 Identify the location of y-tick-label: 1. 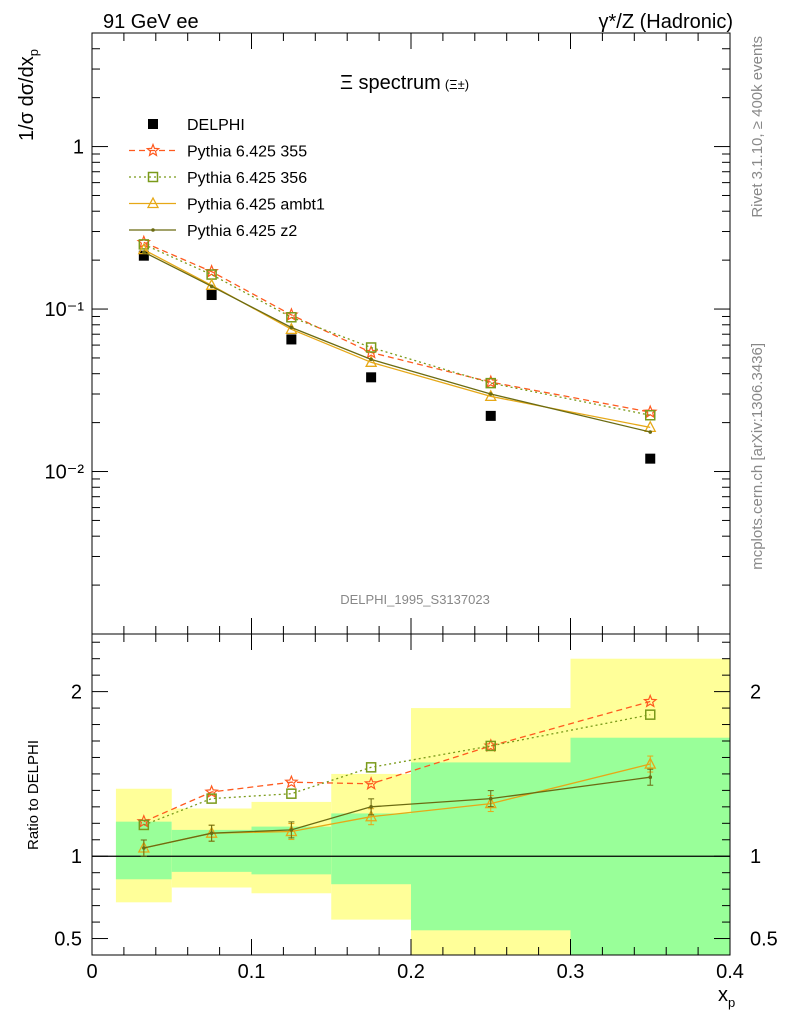
(78, 148).